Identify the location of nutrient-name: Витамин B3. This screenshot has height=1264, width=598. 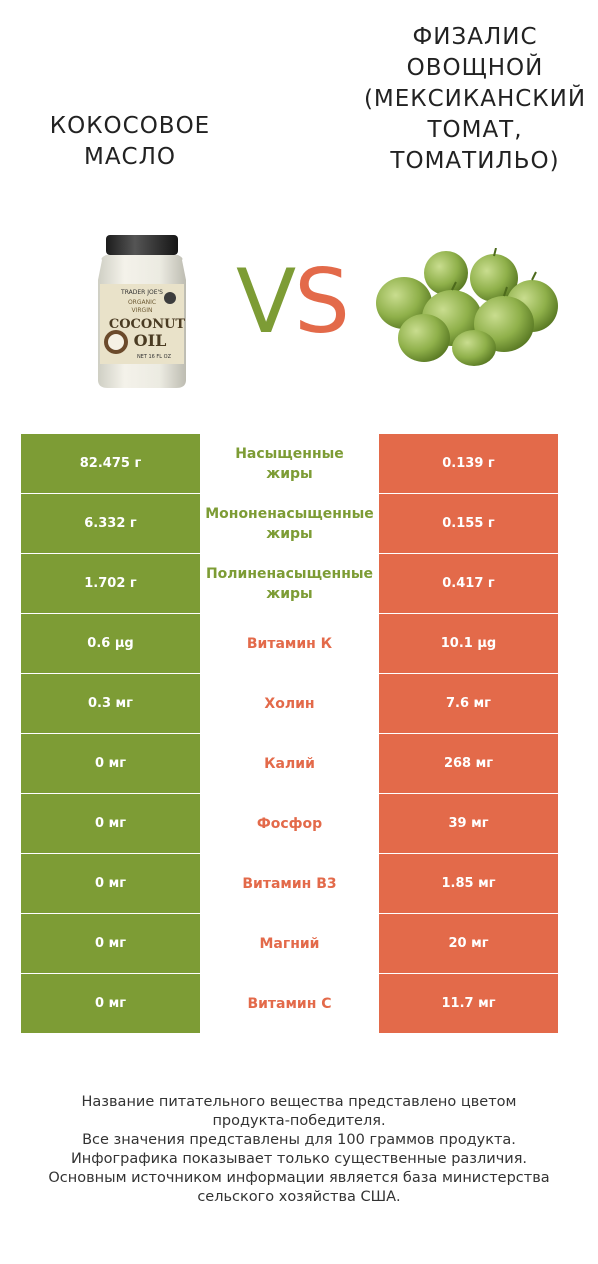
(289, 883).